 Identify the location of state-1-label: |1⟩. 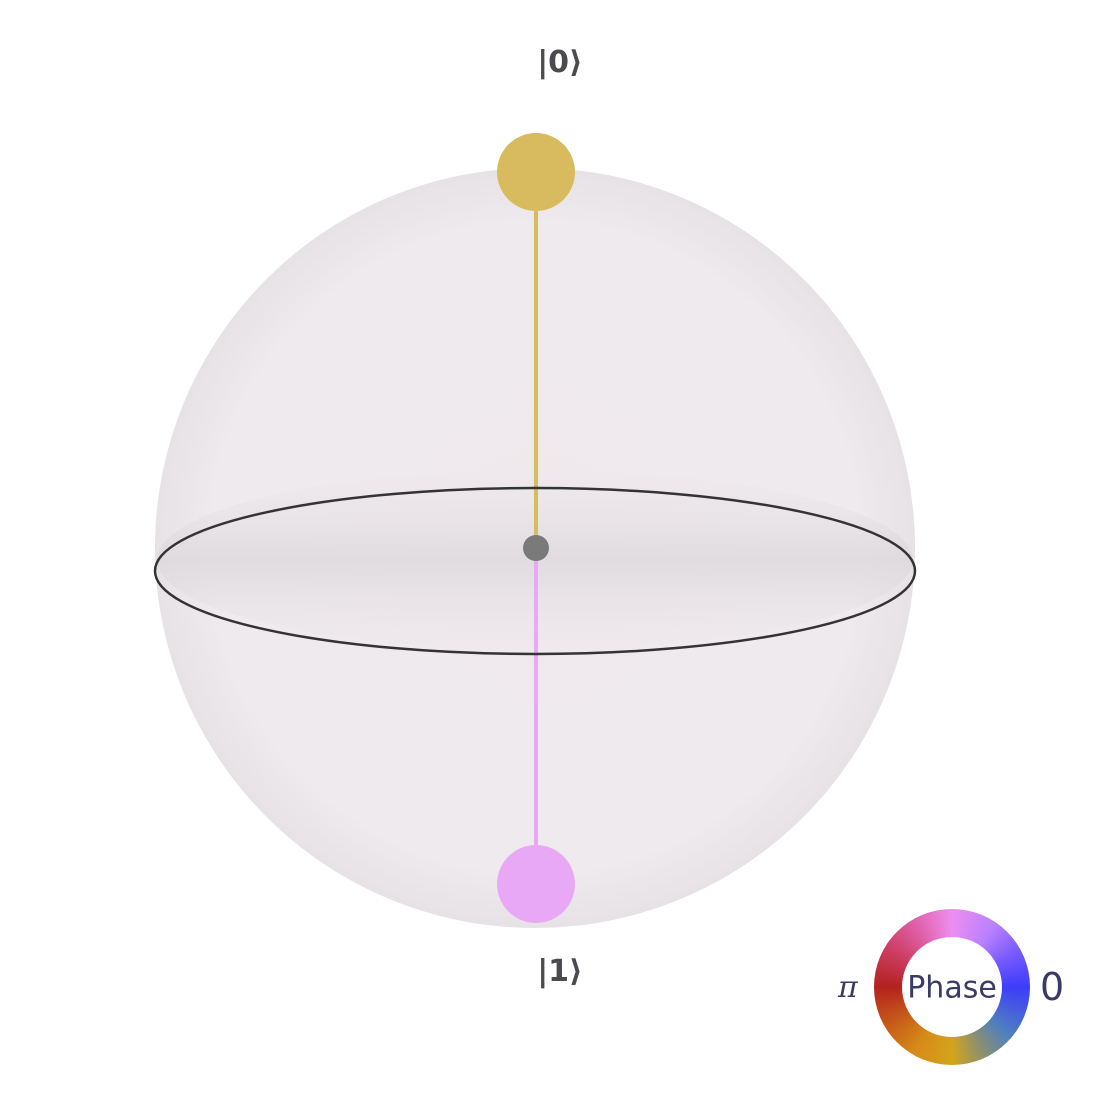
(560, 971).